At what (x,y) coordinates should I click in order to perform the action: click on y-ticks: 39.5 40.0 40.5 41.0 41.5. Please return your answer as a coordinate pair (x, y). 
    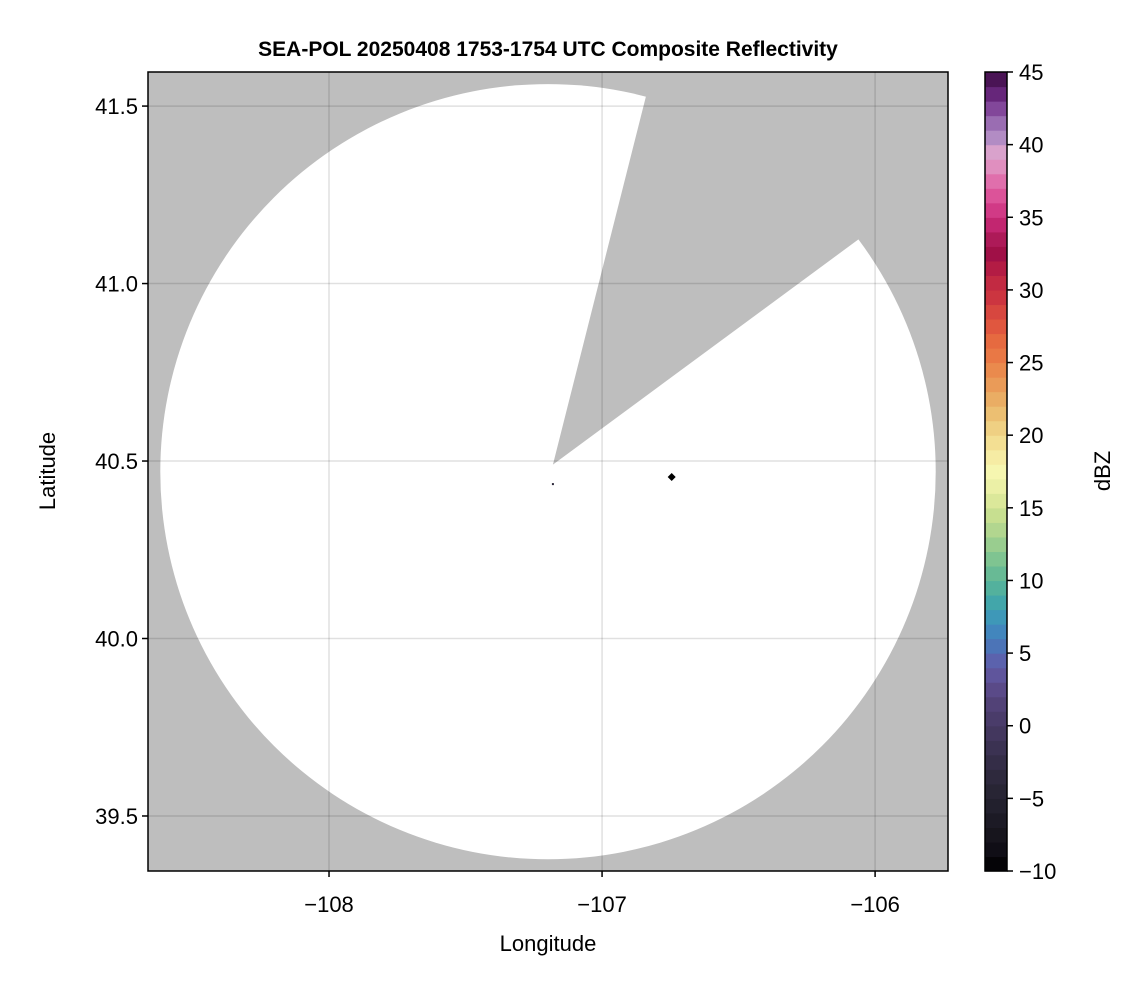
    Looking at the image, I should click on (121, 461).